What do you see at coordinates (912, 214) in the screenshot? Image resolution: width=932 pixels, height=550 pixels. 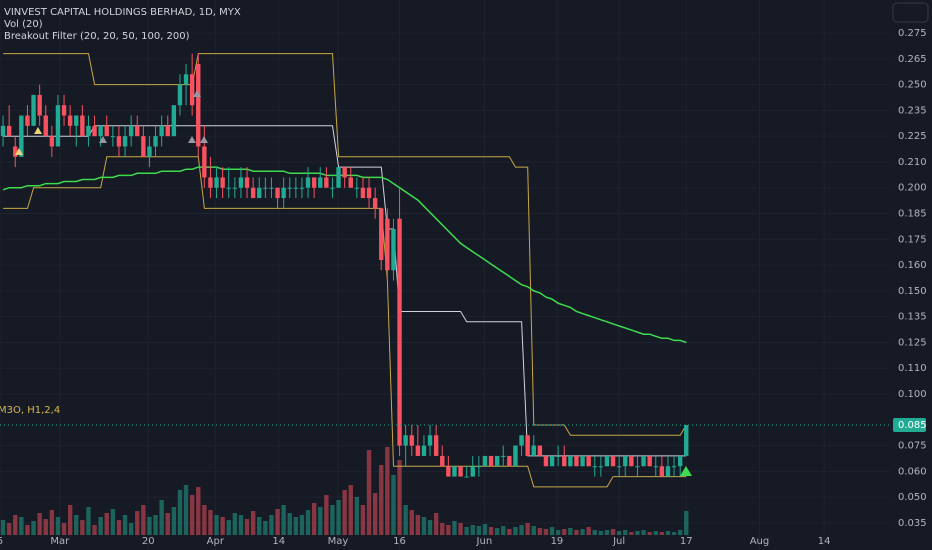 I see `y-tick-label: 0.185` at bounding box center [912, 214].